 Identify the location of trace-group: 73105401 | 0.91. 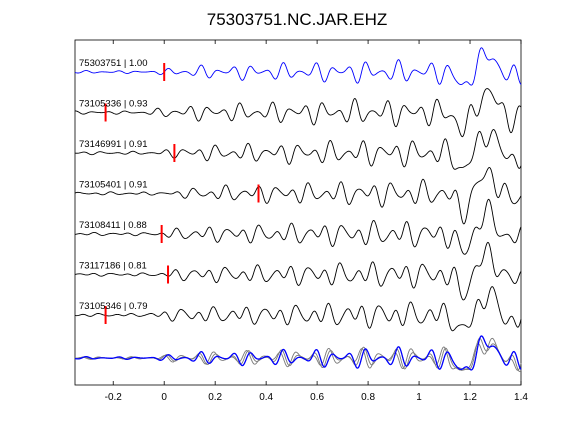
(298, 196).